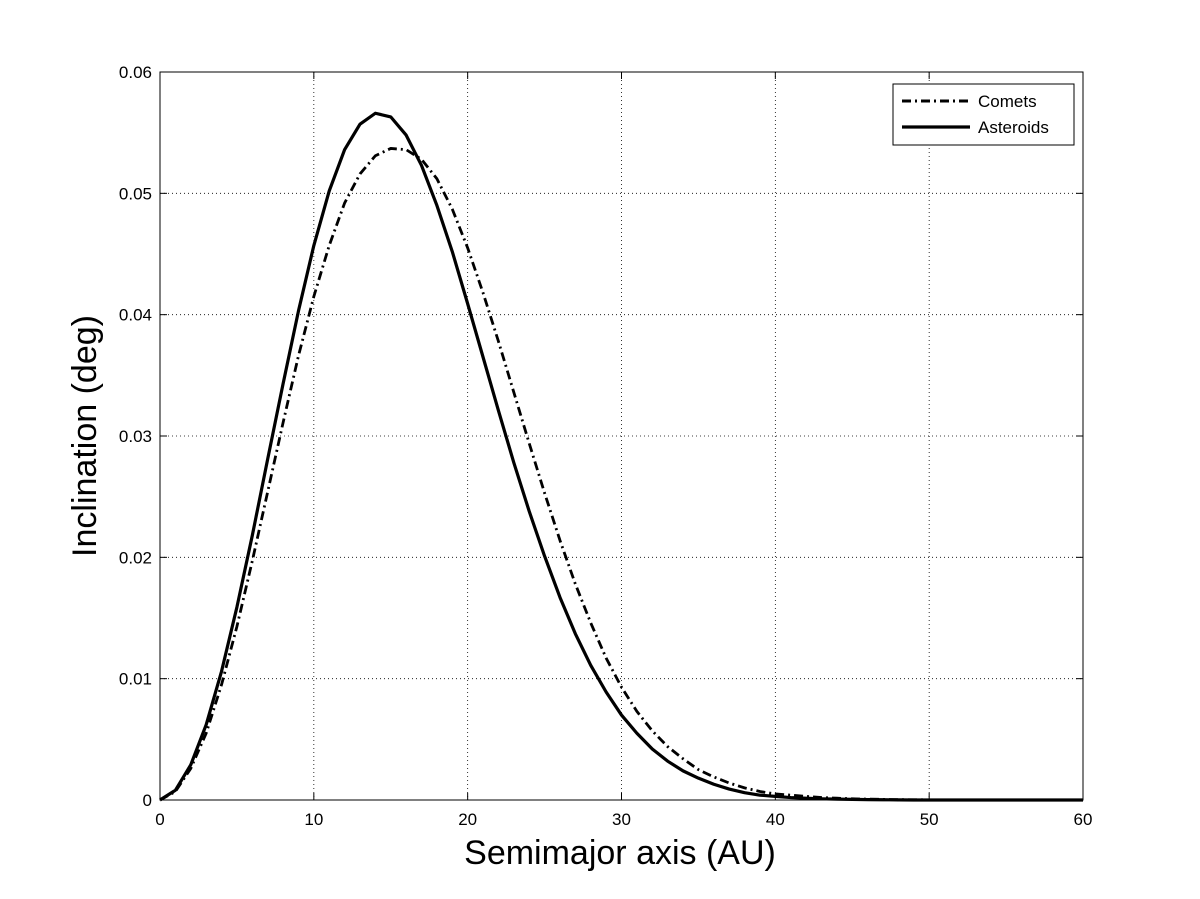 This screenshot has height=899, width=1200. I want to click on legend-label-comets: Comets, so click(1007, 101).